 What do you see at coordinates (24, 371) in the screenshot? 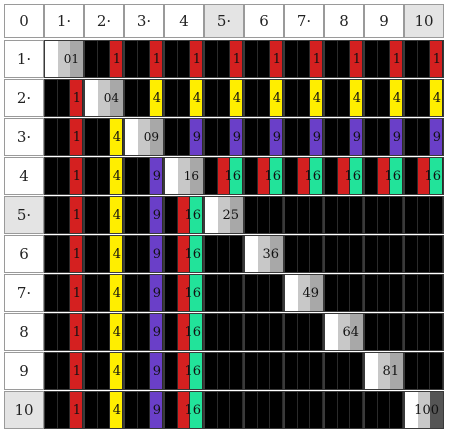
I see `row-header: 9` at bounding box center [24, 371].